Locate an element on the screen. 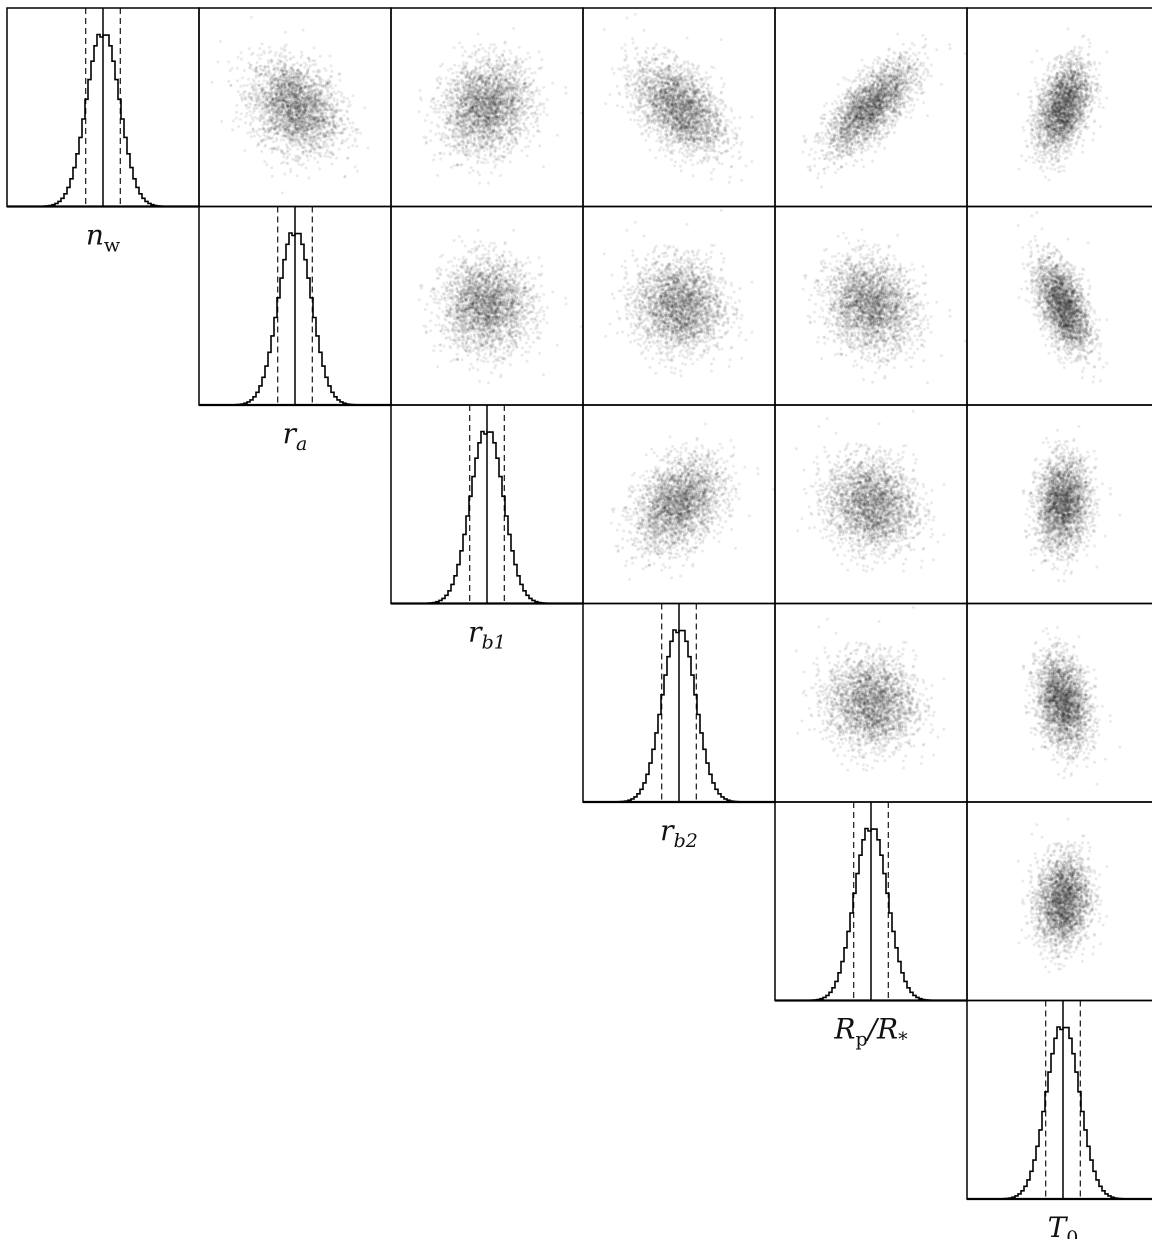 Image resolution: width=1152 pixels, height=1239 pixels. scatter-panel-nw-rprs is located at coordinates (871, 107).